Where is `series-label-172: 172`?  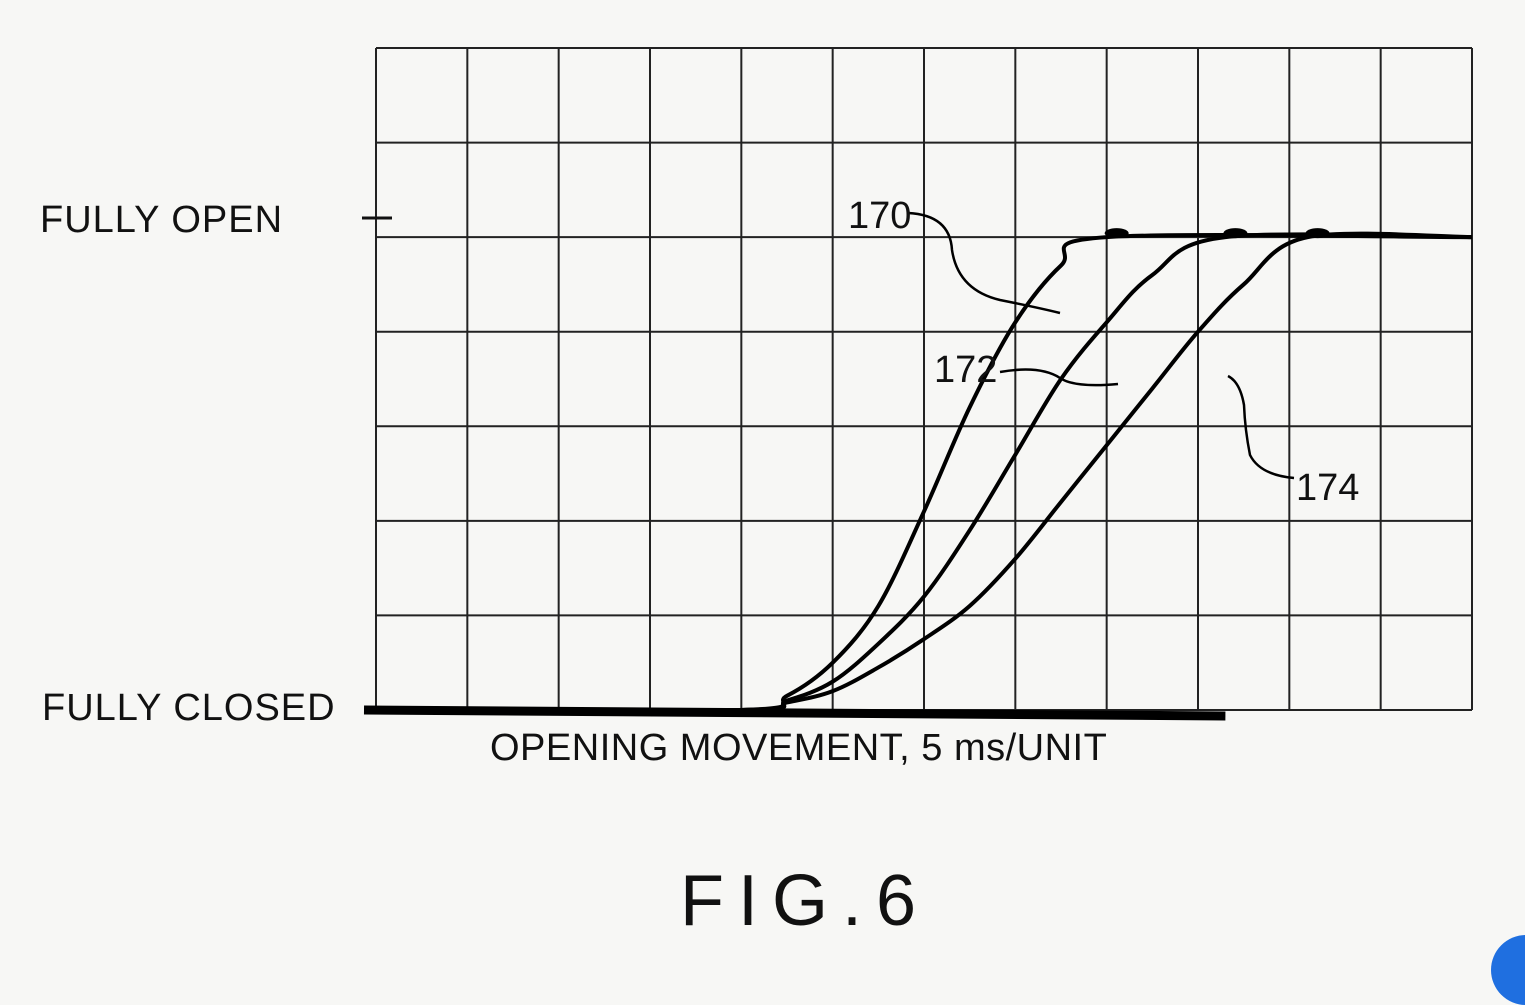
series-label-172: 172 is located at coordinates (965, 370).